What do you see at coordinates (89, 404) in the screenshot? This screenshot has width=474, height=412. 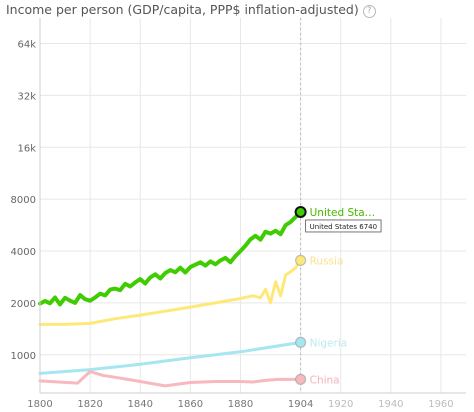 I see `x-tick-label: 1820` at bounding box center [89, 404].